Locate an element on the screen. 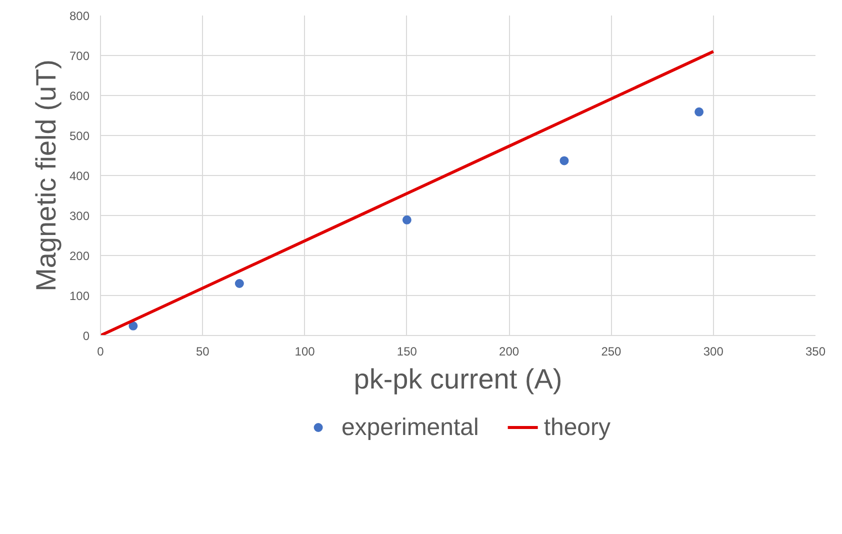 The height and width of the screenshot is (534, 842). y-tick-label: 700 is located at coordinates (79, 56).